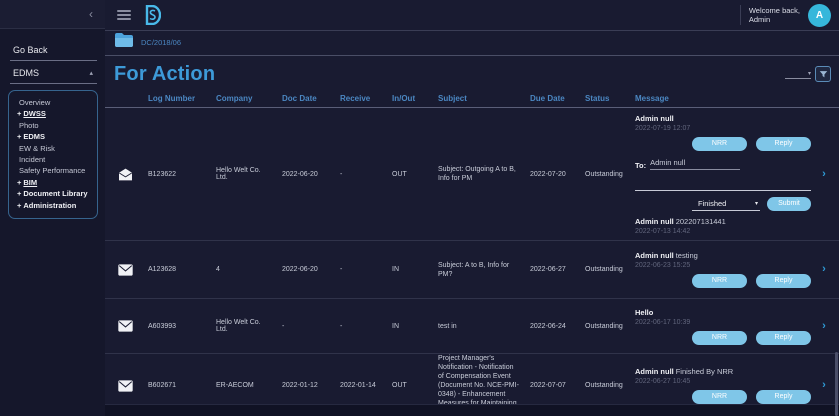 The width and height of the screenshot is (839, 416). Describe the element at coordinates (548, 269) in the screenshot. I see `cell-due-date: 2022-06-27` at that location.